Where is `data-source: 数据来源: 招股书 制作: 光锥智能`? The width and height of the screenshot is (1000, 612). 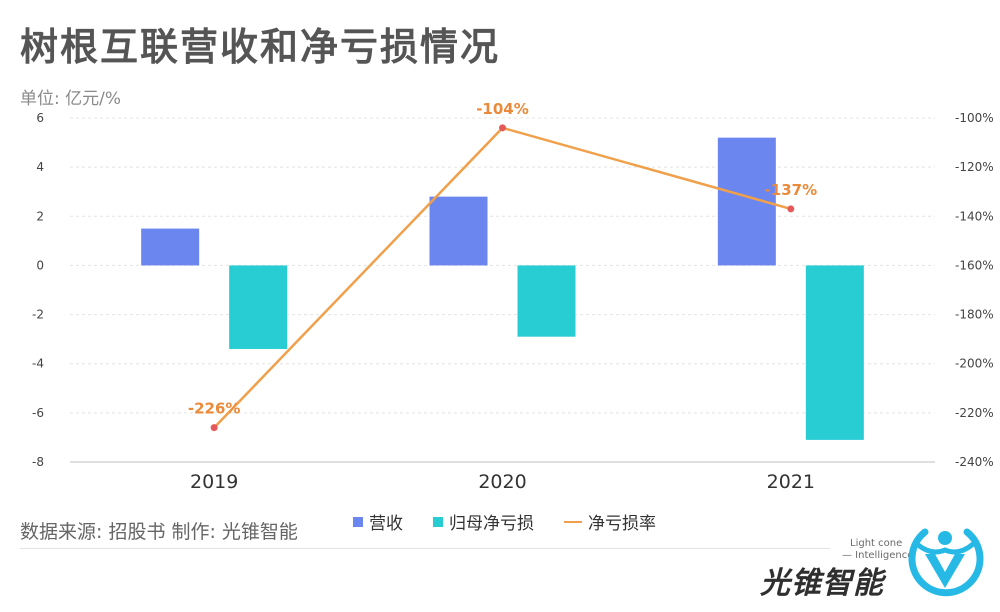 data-source: 数据来源: 招股书 制作: 光锥智能 is located at coordinates (159, 532).